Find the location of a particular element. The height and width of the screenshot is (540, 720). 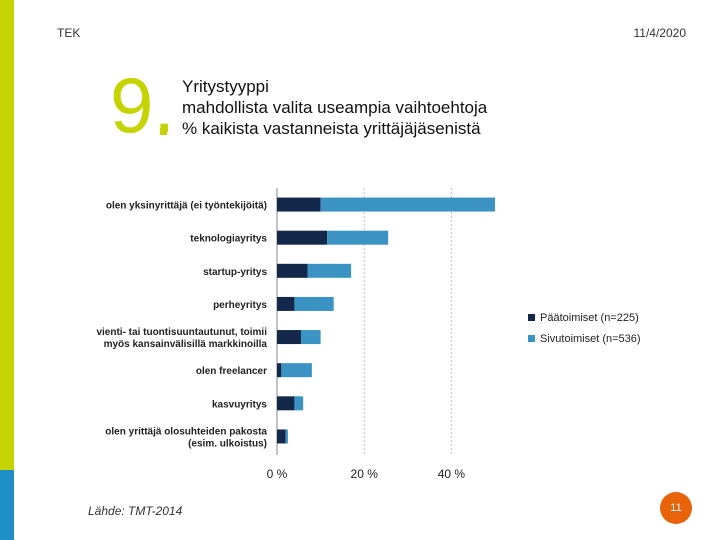

category-label-5: olen freelancer is located at coordinates (231, 371).